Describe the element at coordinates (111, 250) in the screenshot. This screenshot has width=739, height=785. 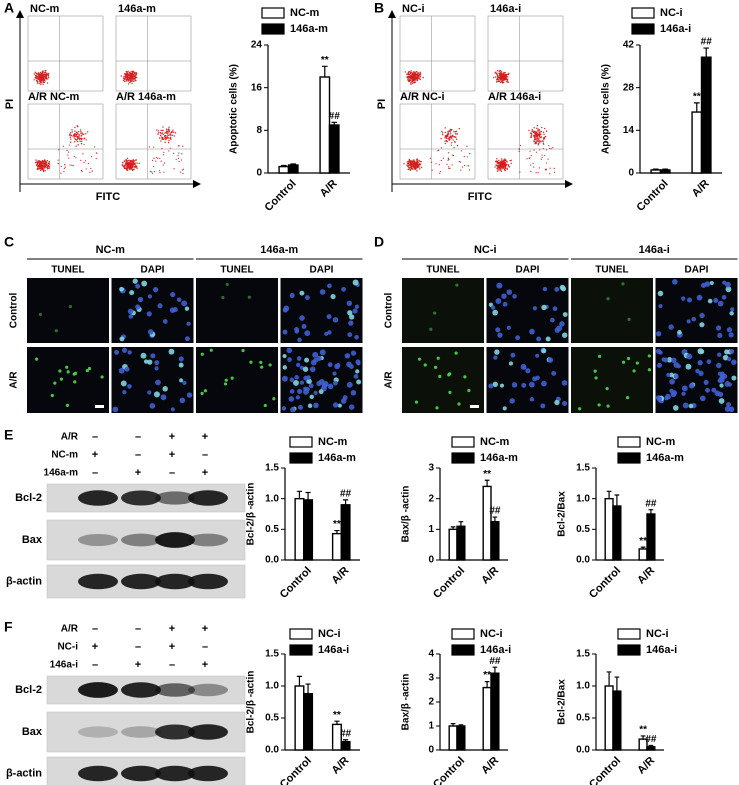
I see `group-header: NC-m` at that location.